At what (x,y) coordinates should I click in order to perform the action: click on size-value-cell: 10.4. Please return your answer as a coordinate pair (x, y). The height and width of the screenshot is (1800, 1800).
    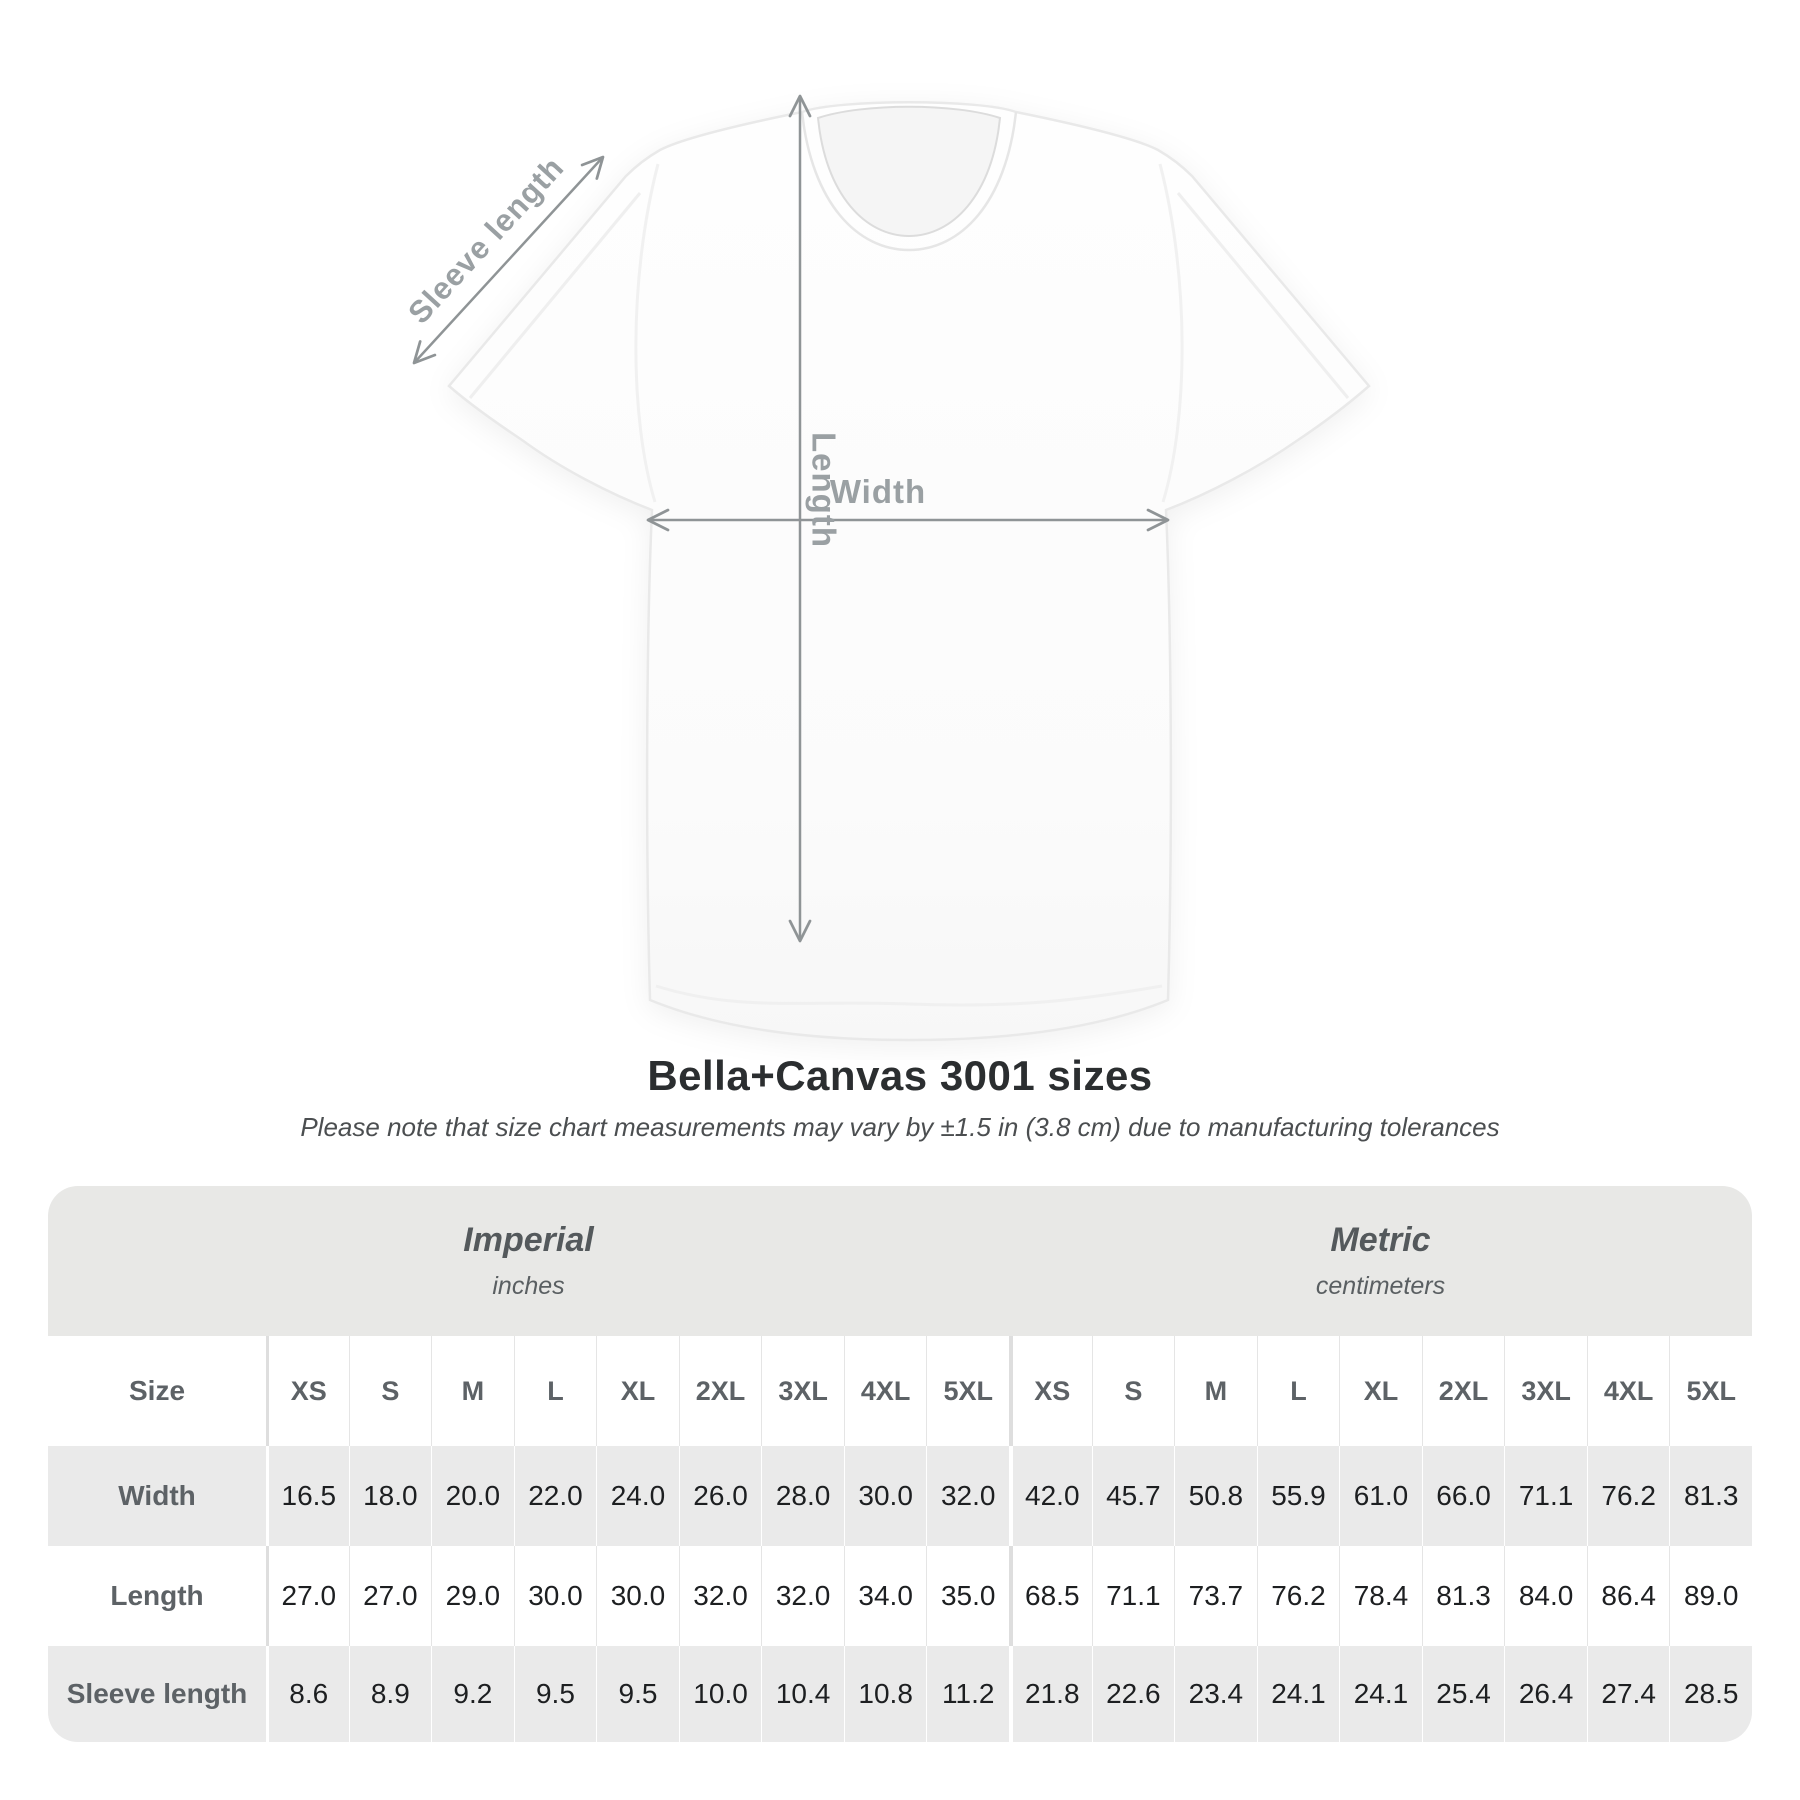
    Looking at the image, I should click on (802, 1694).